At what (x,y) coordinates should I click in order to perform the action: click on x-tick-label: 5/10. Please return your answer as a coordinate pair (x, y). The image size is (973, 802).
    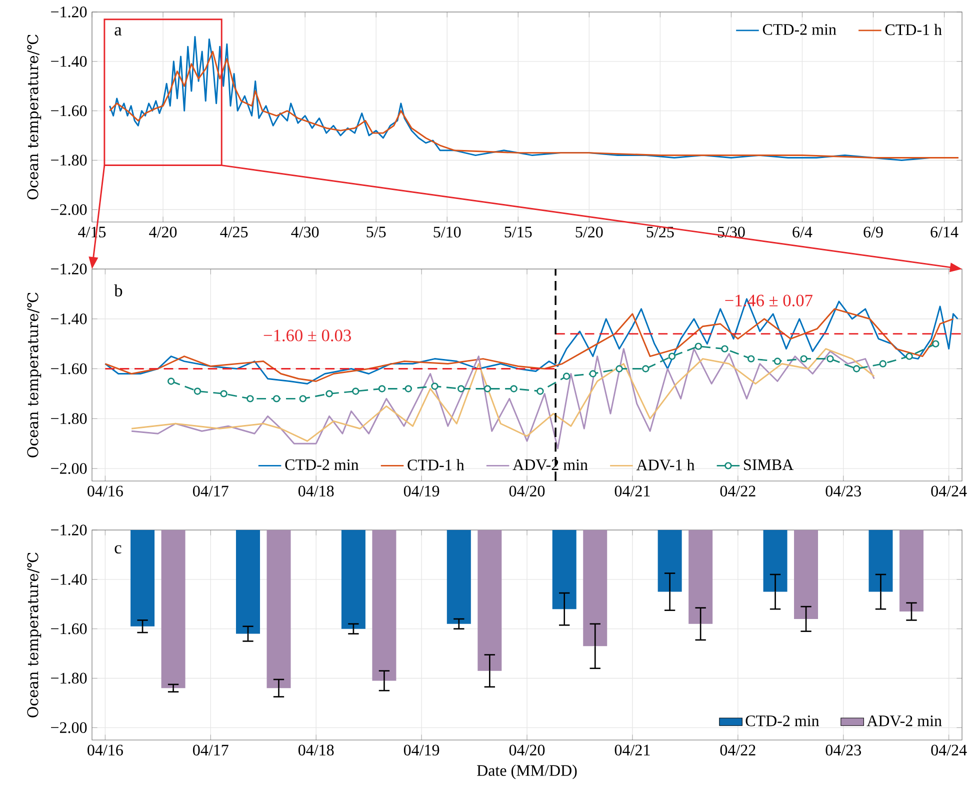
    Looking at the image, I should click on (447, 232).